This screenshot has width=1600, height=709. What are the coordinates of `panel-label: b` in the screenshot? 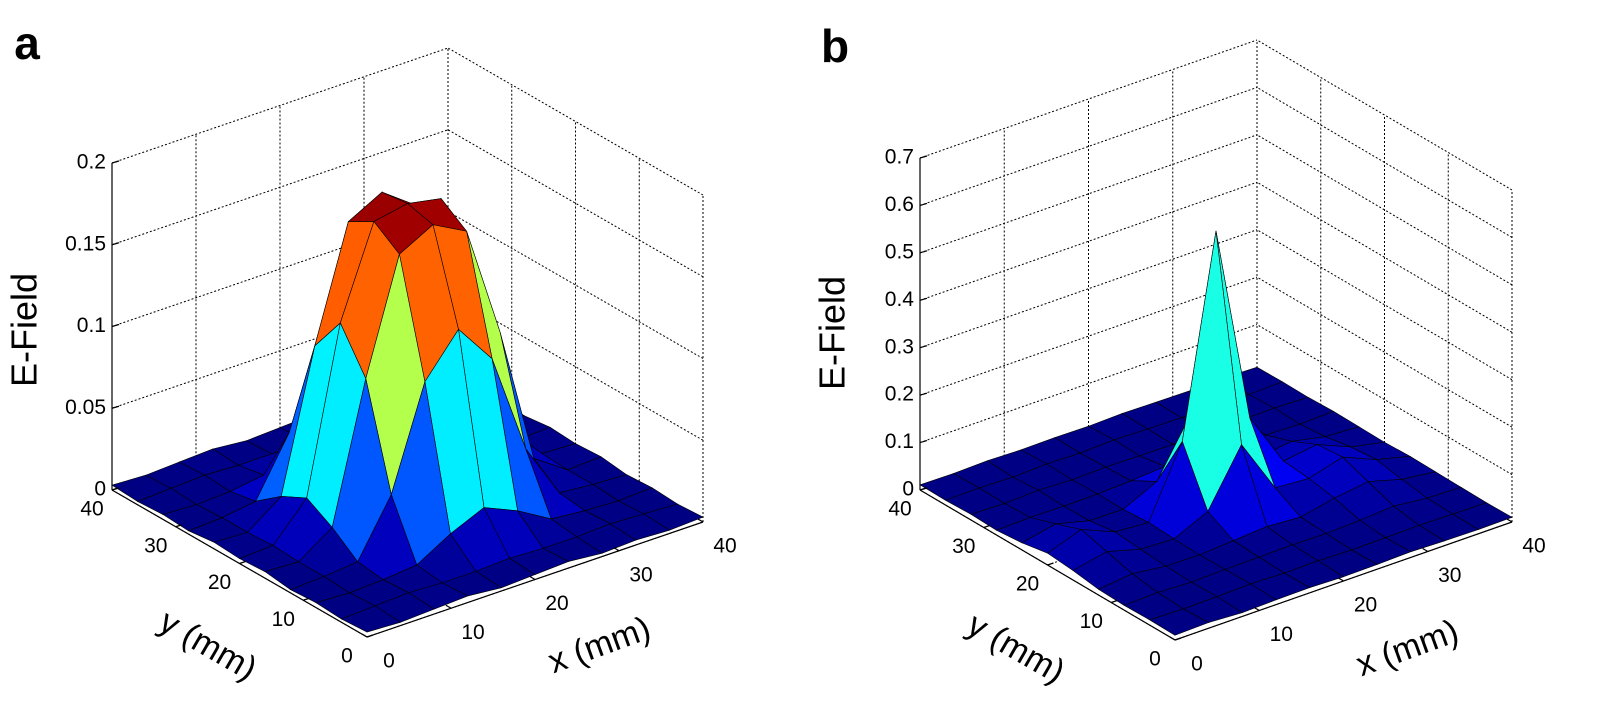 It's located at (835, 46).